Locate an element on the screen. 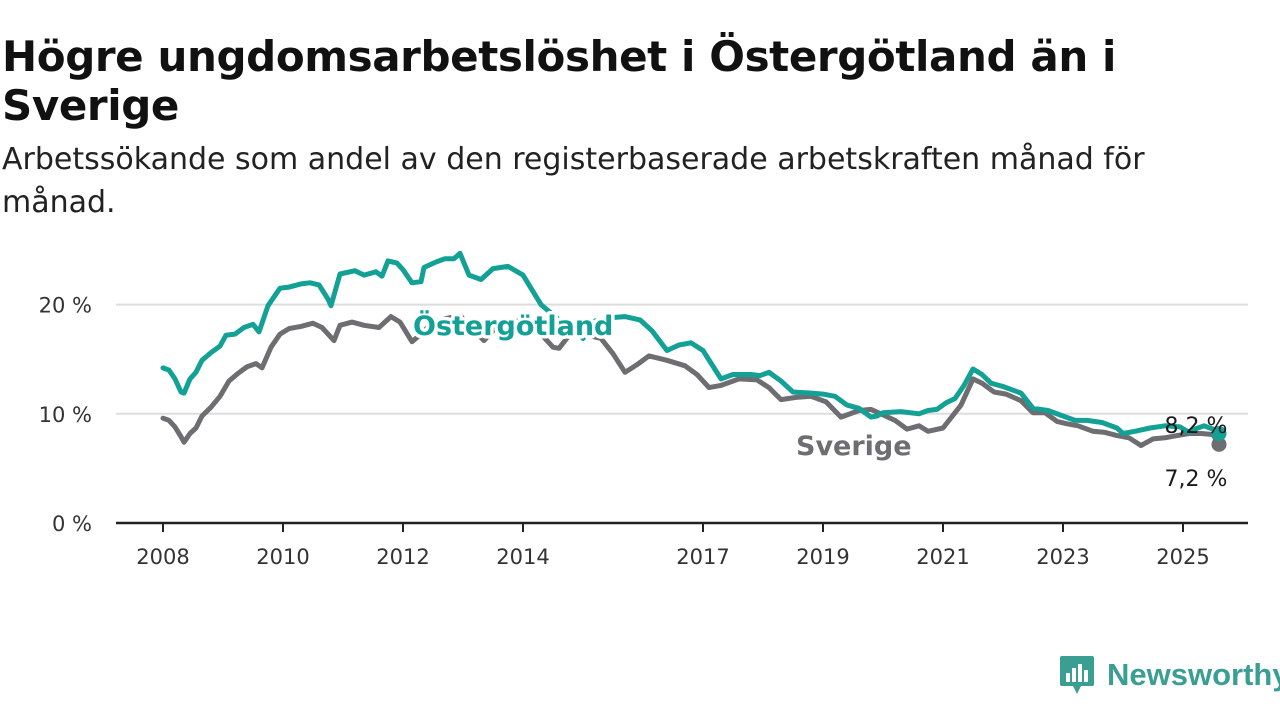  end-point-ostergotland is located at coordinates (1219, 433).